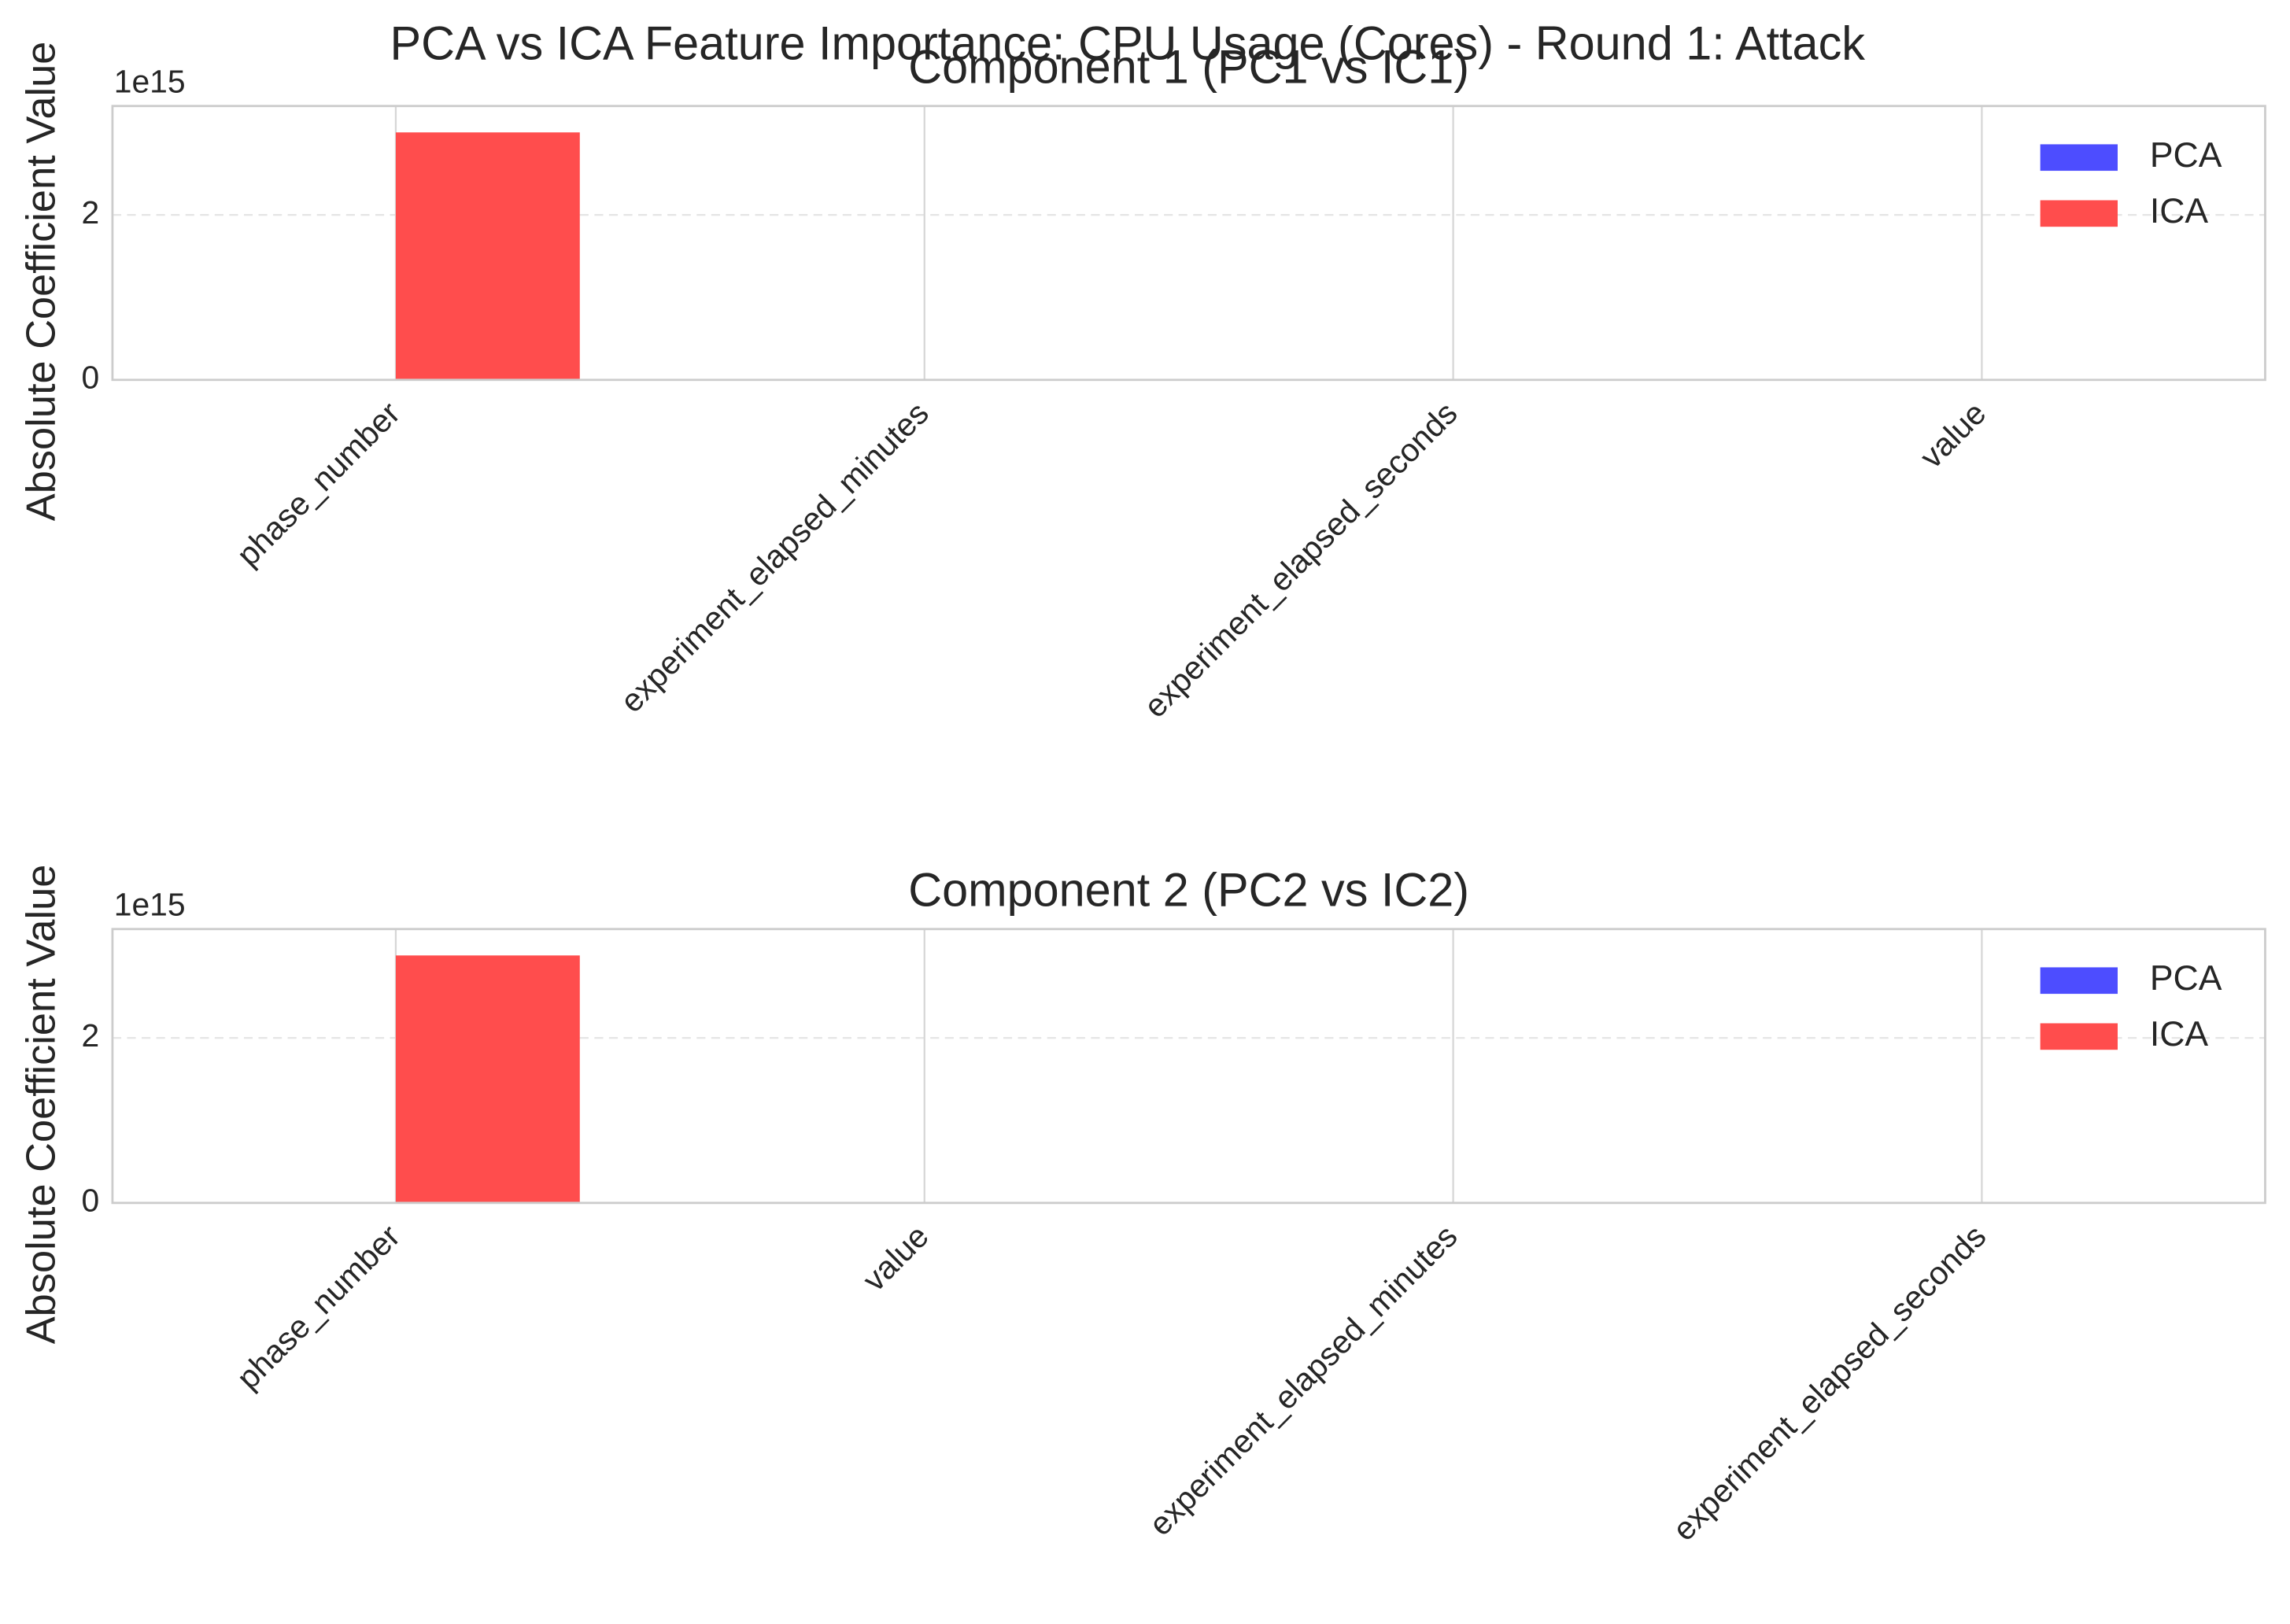  I want to click on subplot-title: Component 1 (PC1 vs IC1), so click(1188, 66).